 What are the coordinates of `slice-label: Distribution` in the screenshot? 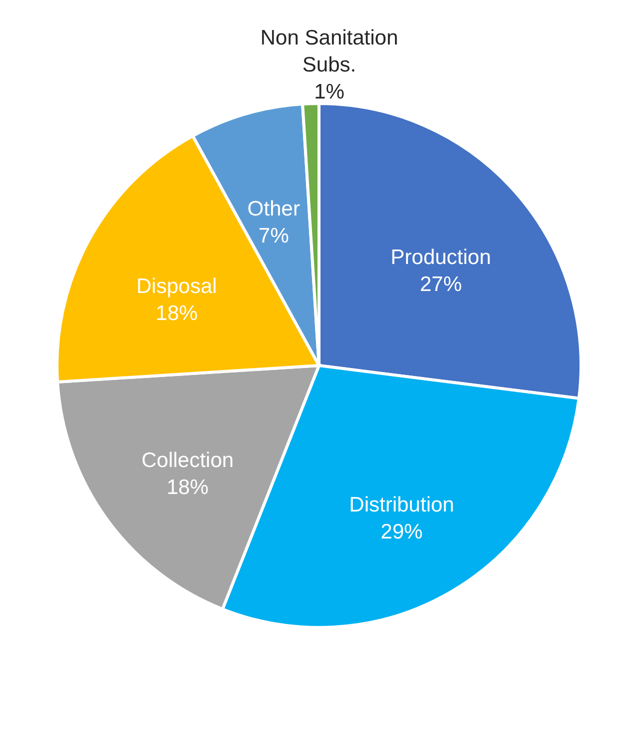 It's located at (401, 504).